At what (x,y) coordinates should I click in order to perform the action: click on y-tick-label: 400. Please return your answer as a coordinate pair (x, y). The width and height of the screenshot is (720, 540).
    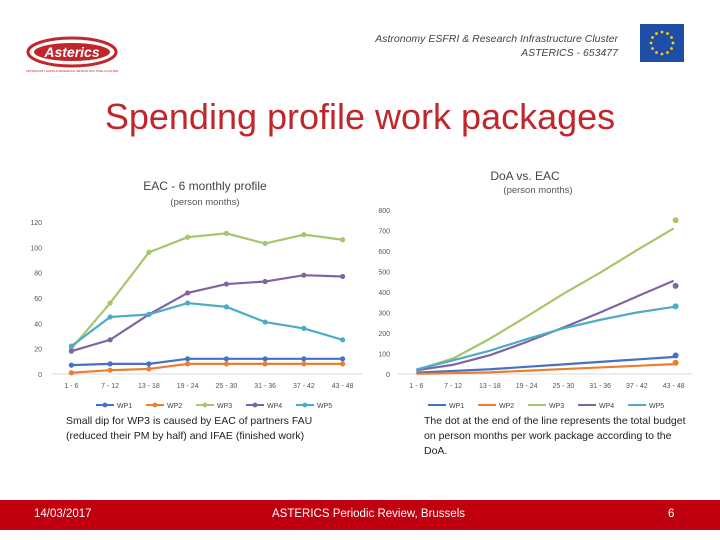
    Looking at the image, I should click on (384, 293).